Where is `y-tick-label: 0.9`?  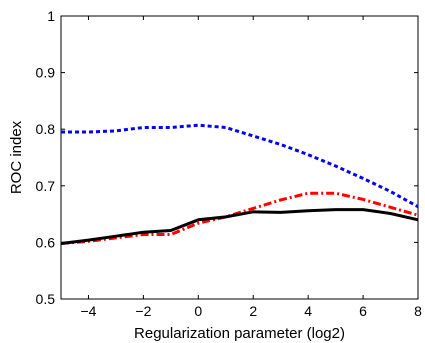 y-tick-label: 0.9 is located at coordinates (46, 73).